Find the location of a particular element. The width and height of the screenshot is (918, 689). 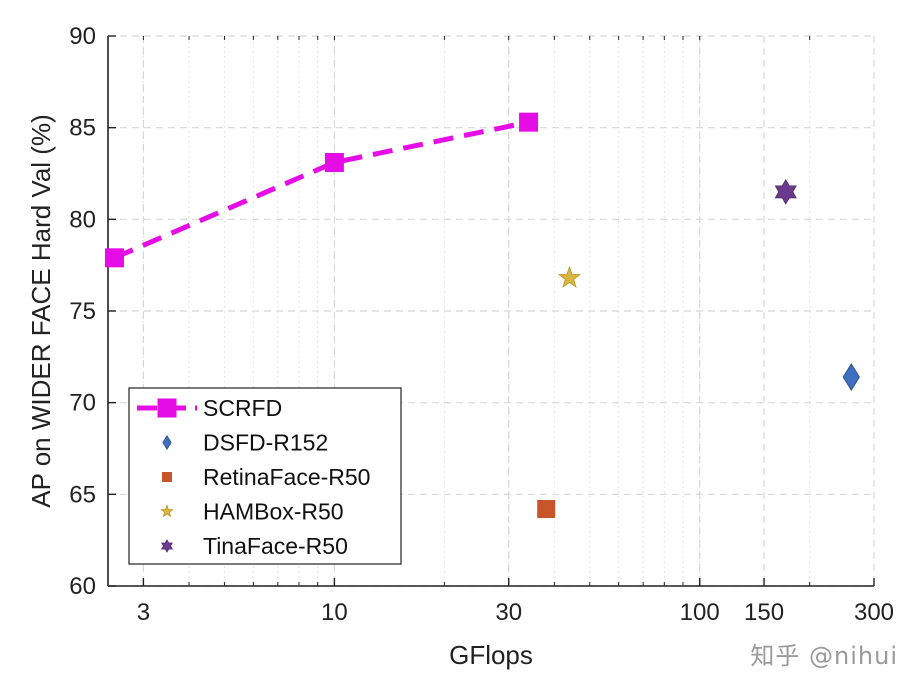

watermark: 知乎 @nihui is located at coordinates (824, 656).